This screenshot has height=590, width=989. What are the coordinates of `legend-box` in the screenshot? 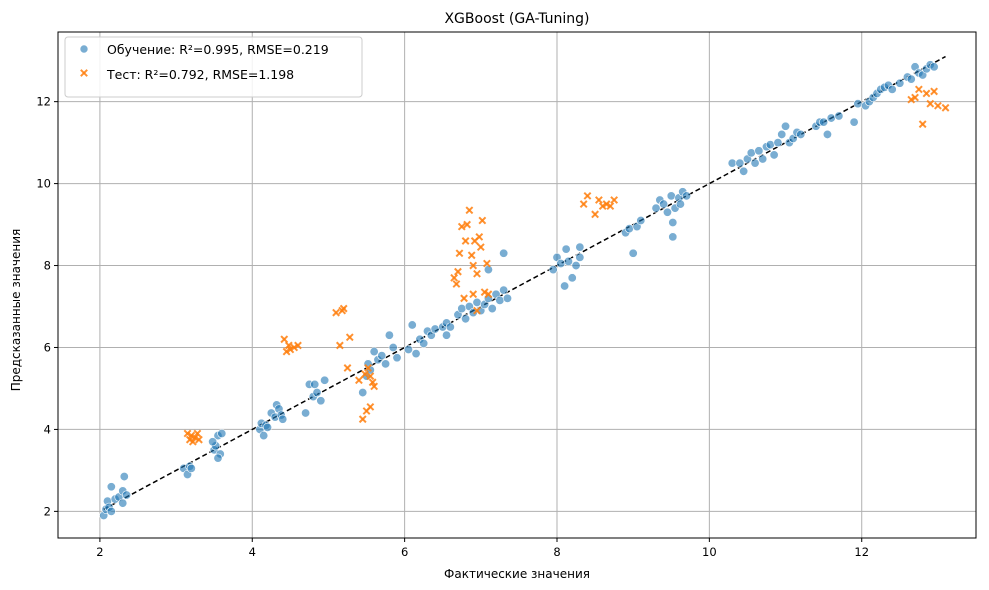 It's located at (213, 67).